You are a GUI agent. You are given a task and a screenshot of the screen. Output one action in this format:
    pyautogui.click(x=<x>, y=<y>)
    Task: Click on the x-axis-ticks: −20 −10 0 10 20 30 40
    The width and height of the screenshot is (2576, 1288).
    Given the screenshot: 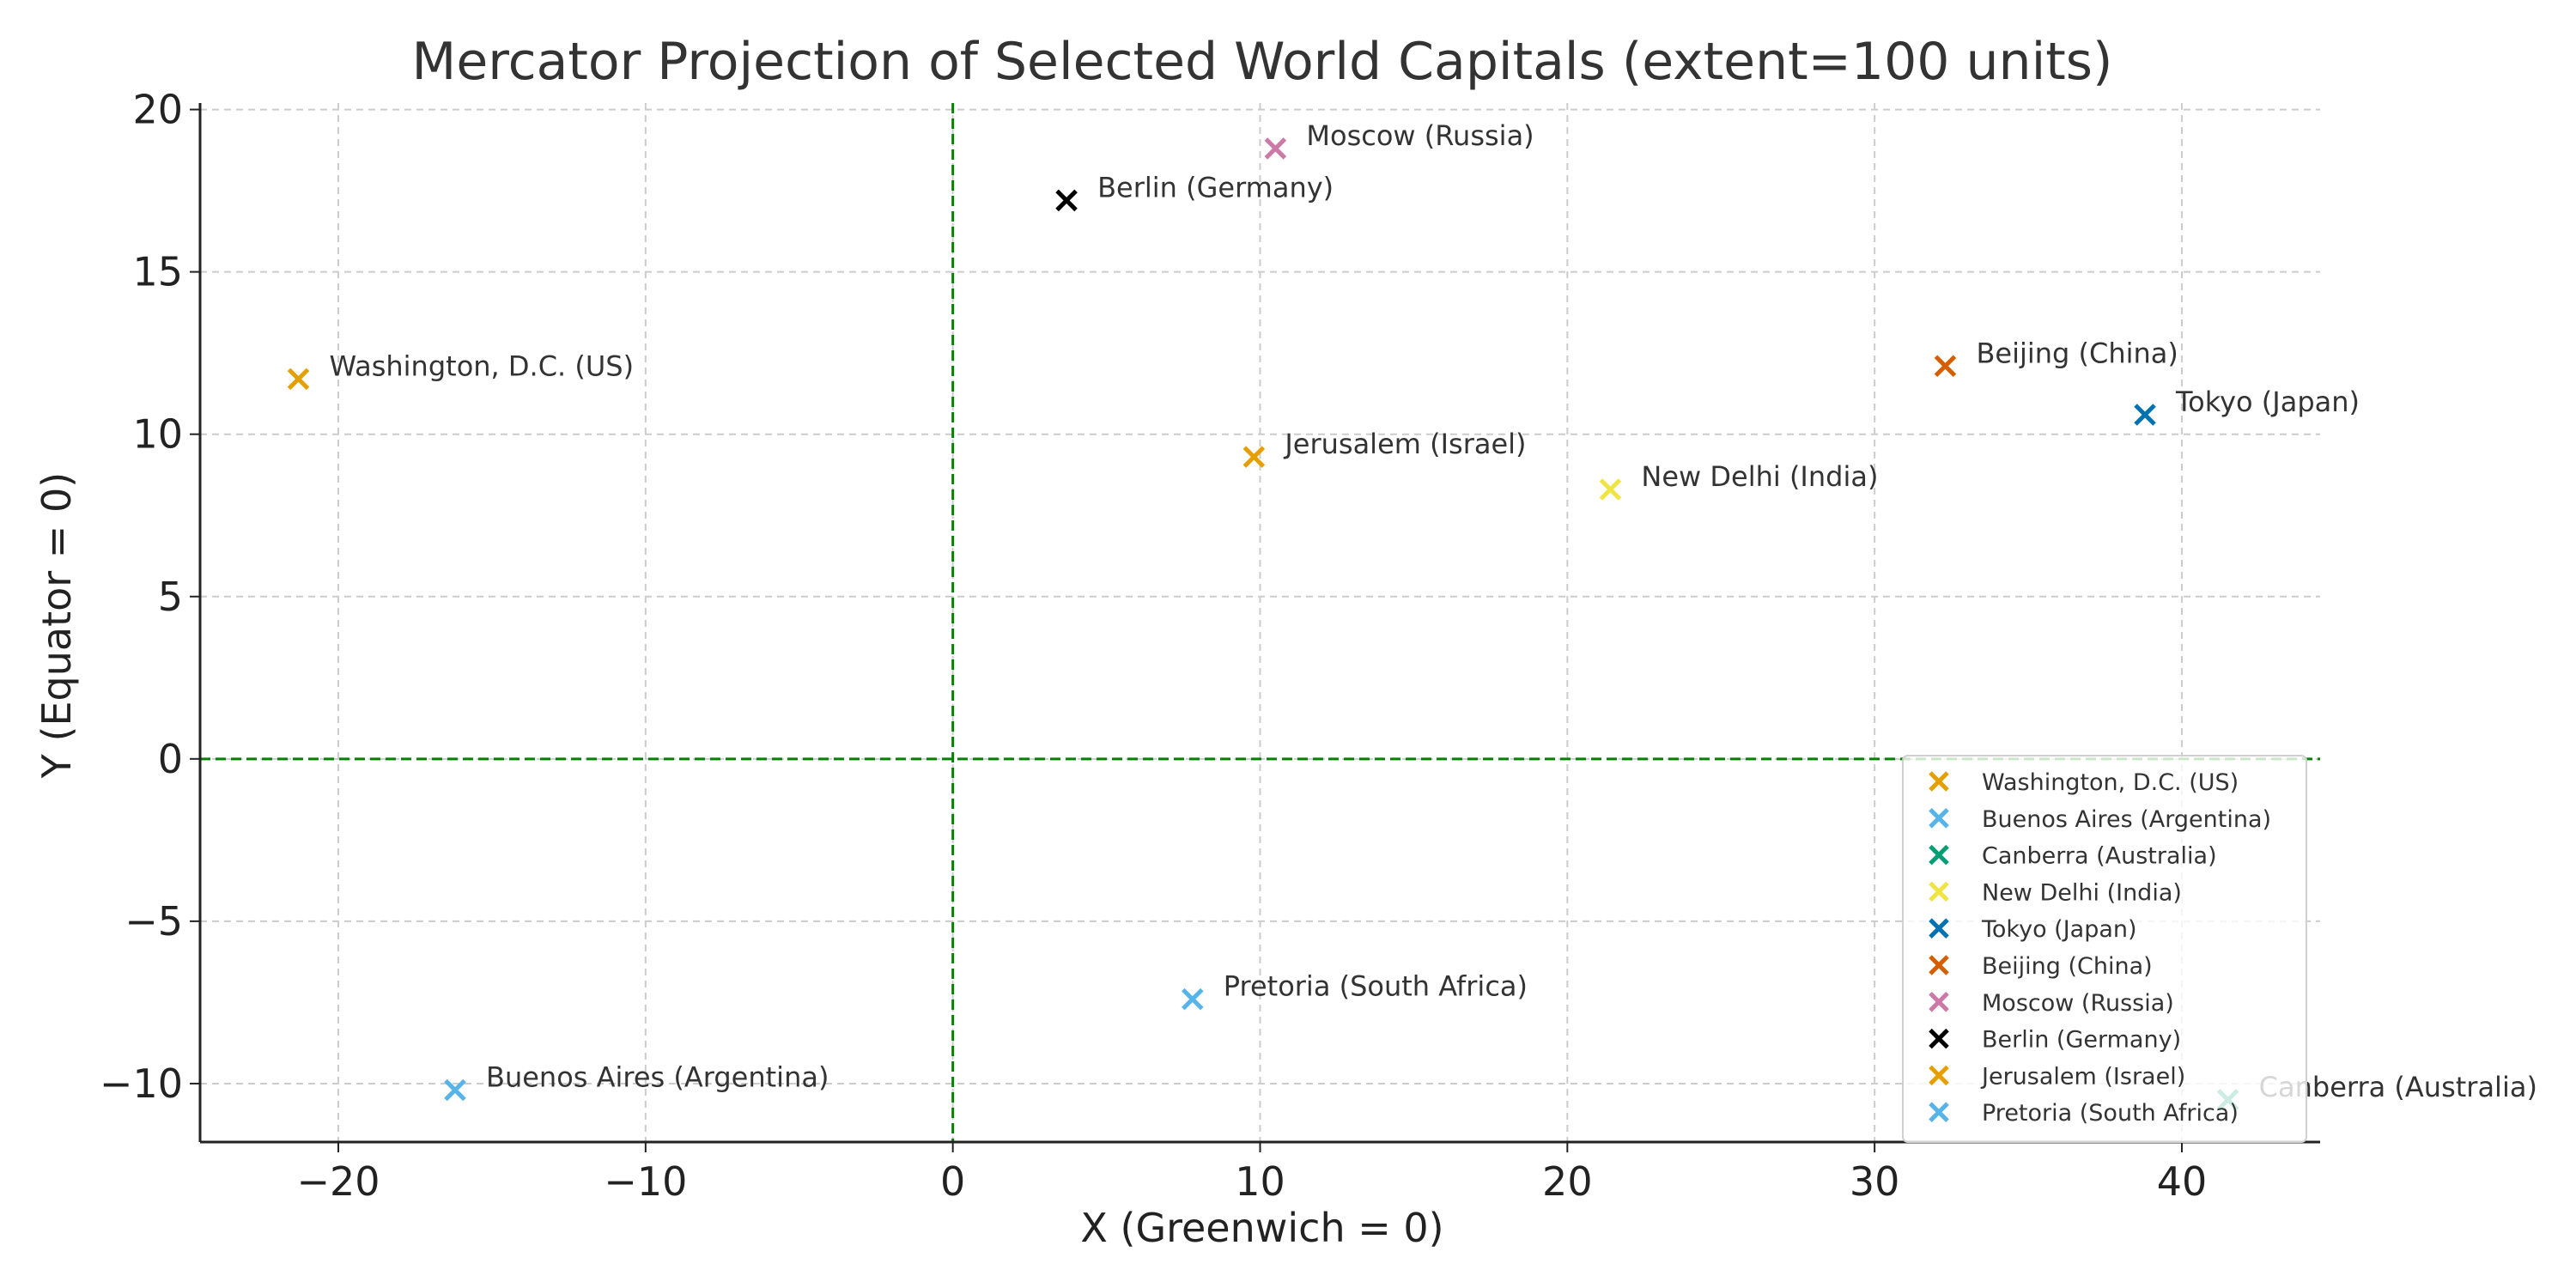 What is the action you would take?
    pyautogui.click(x=1251, y=1173)
    